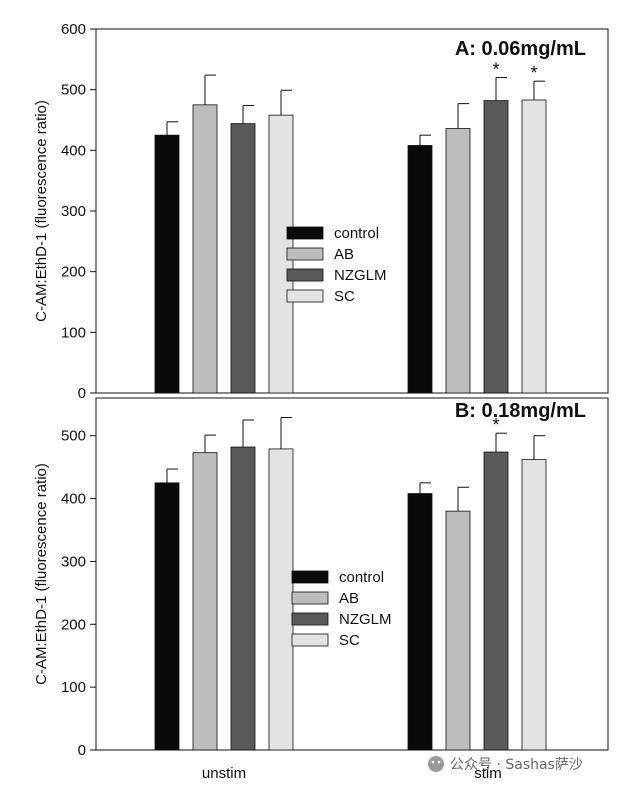 Image resolution: width=636 pixels, height=789 pixels. What do you see at coordinates (436, 764) in the screenshot?
I see `wechat-icon` at bounding box center [436, 764].